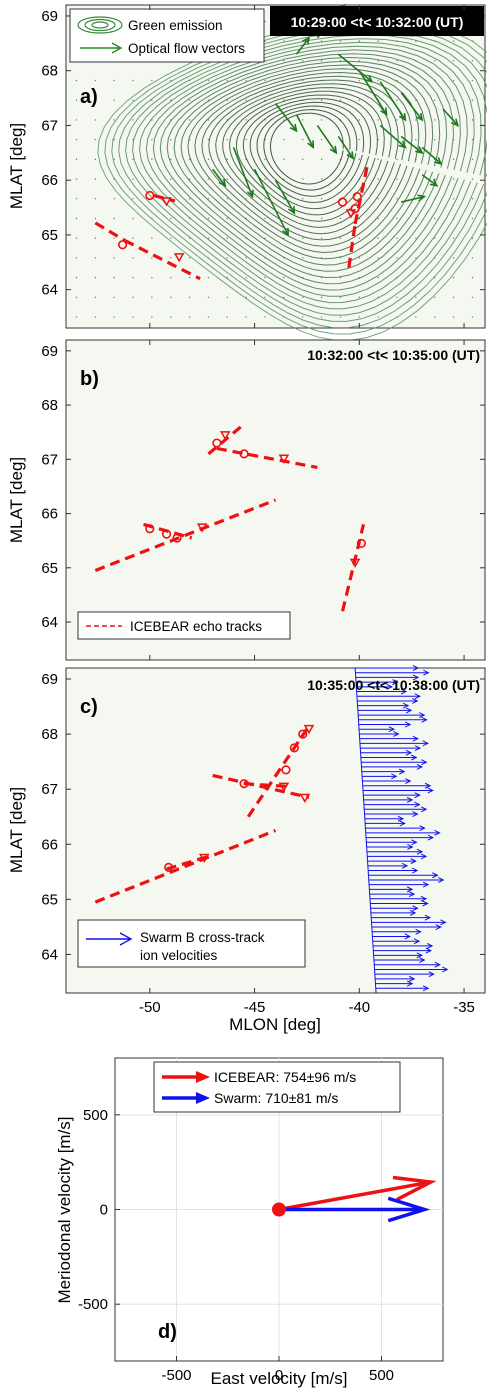 The height and width of the screenshot is (1389, 487). What do you see at coordinates (16, 830) in the screenshot?
I see `panel-c-ylabel: MLAT [deg]` at bounding box center [16, 830].